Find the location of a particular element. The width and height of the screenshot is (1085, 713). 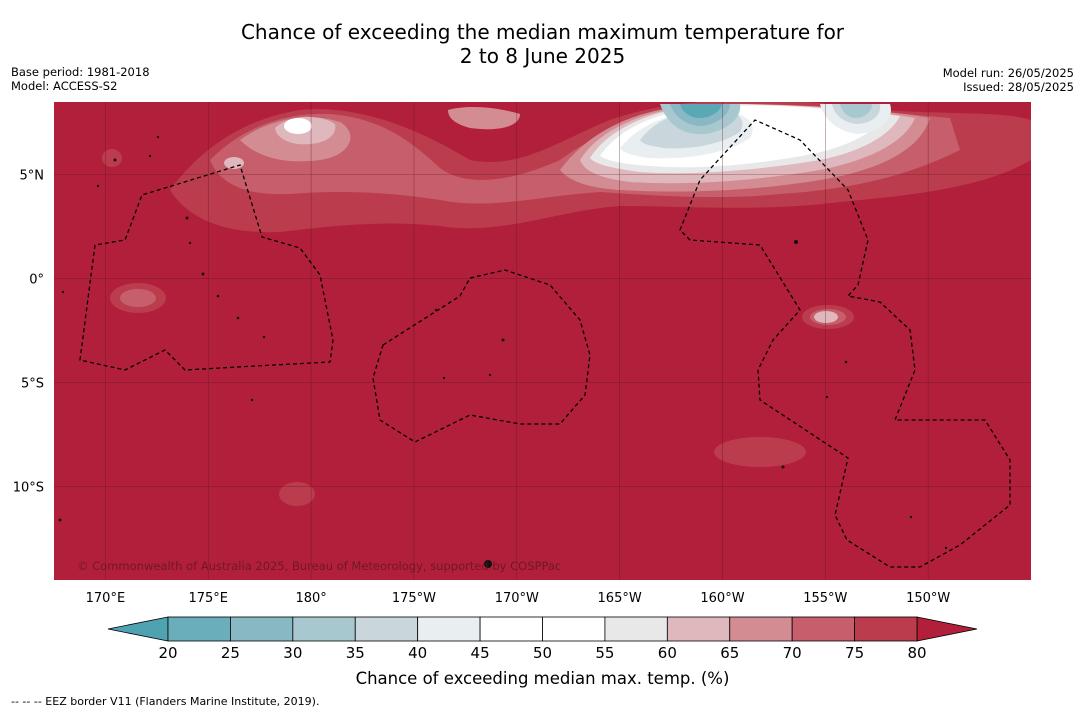

longitude-tick-label: 170°E is located at coordinates (106, 598).